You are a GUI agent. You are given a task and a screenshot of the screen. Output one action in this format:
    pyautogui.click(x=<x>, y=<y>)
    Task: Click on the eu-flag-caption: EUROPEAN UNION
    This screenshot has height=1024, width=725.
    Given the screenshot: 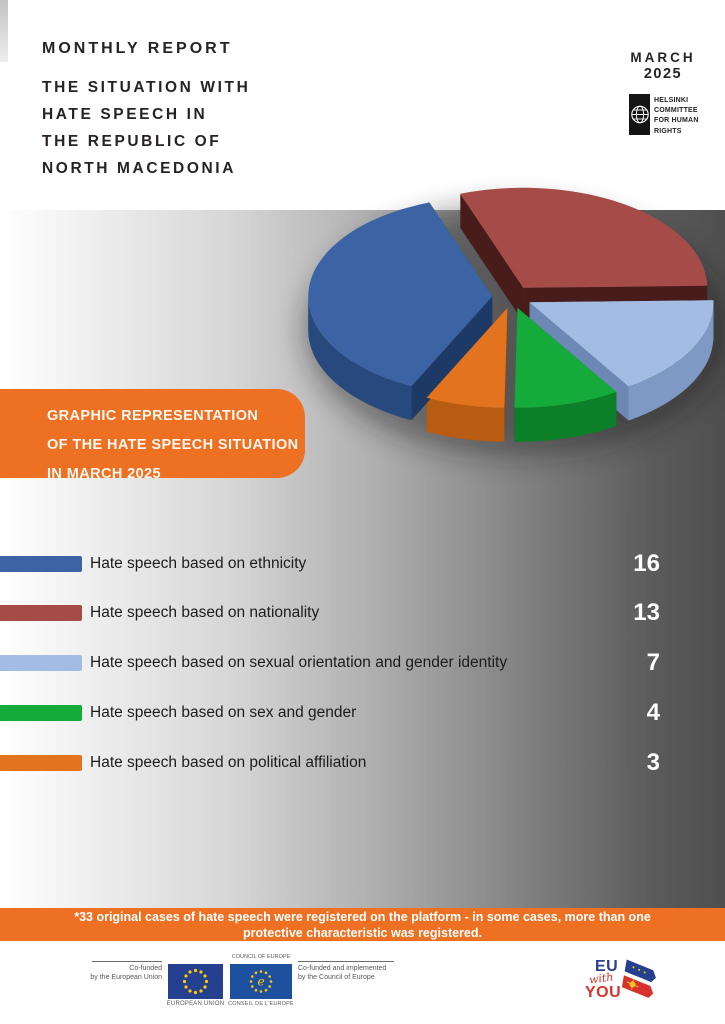 What is the action you would take?
    pyautogui.click(x=195, y=1004)
    